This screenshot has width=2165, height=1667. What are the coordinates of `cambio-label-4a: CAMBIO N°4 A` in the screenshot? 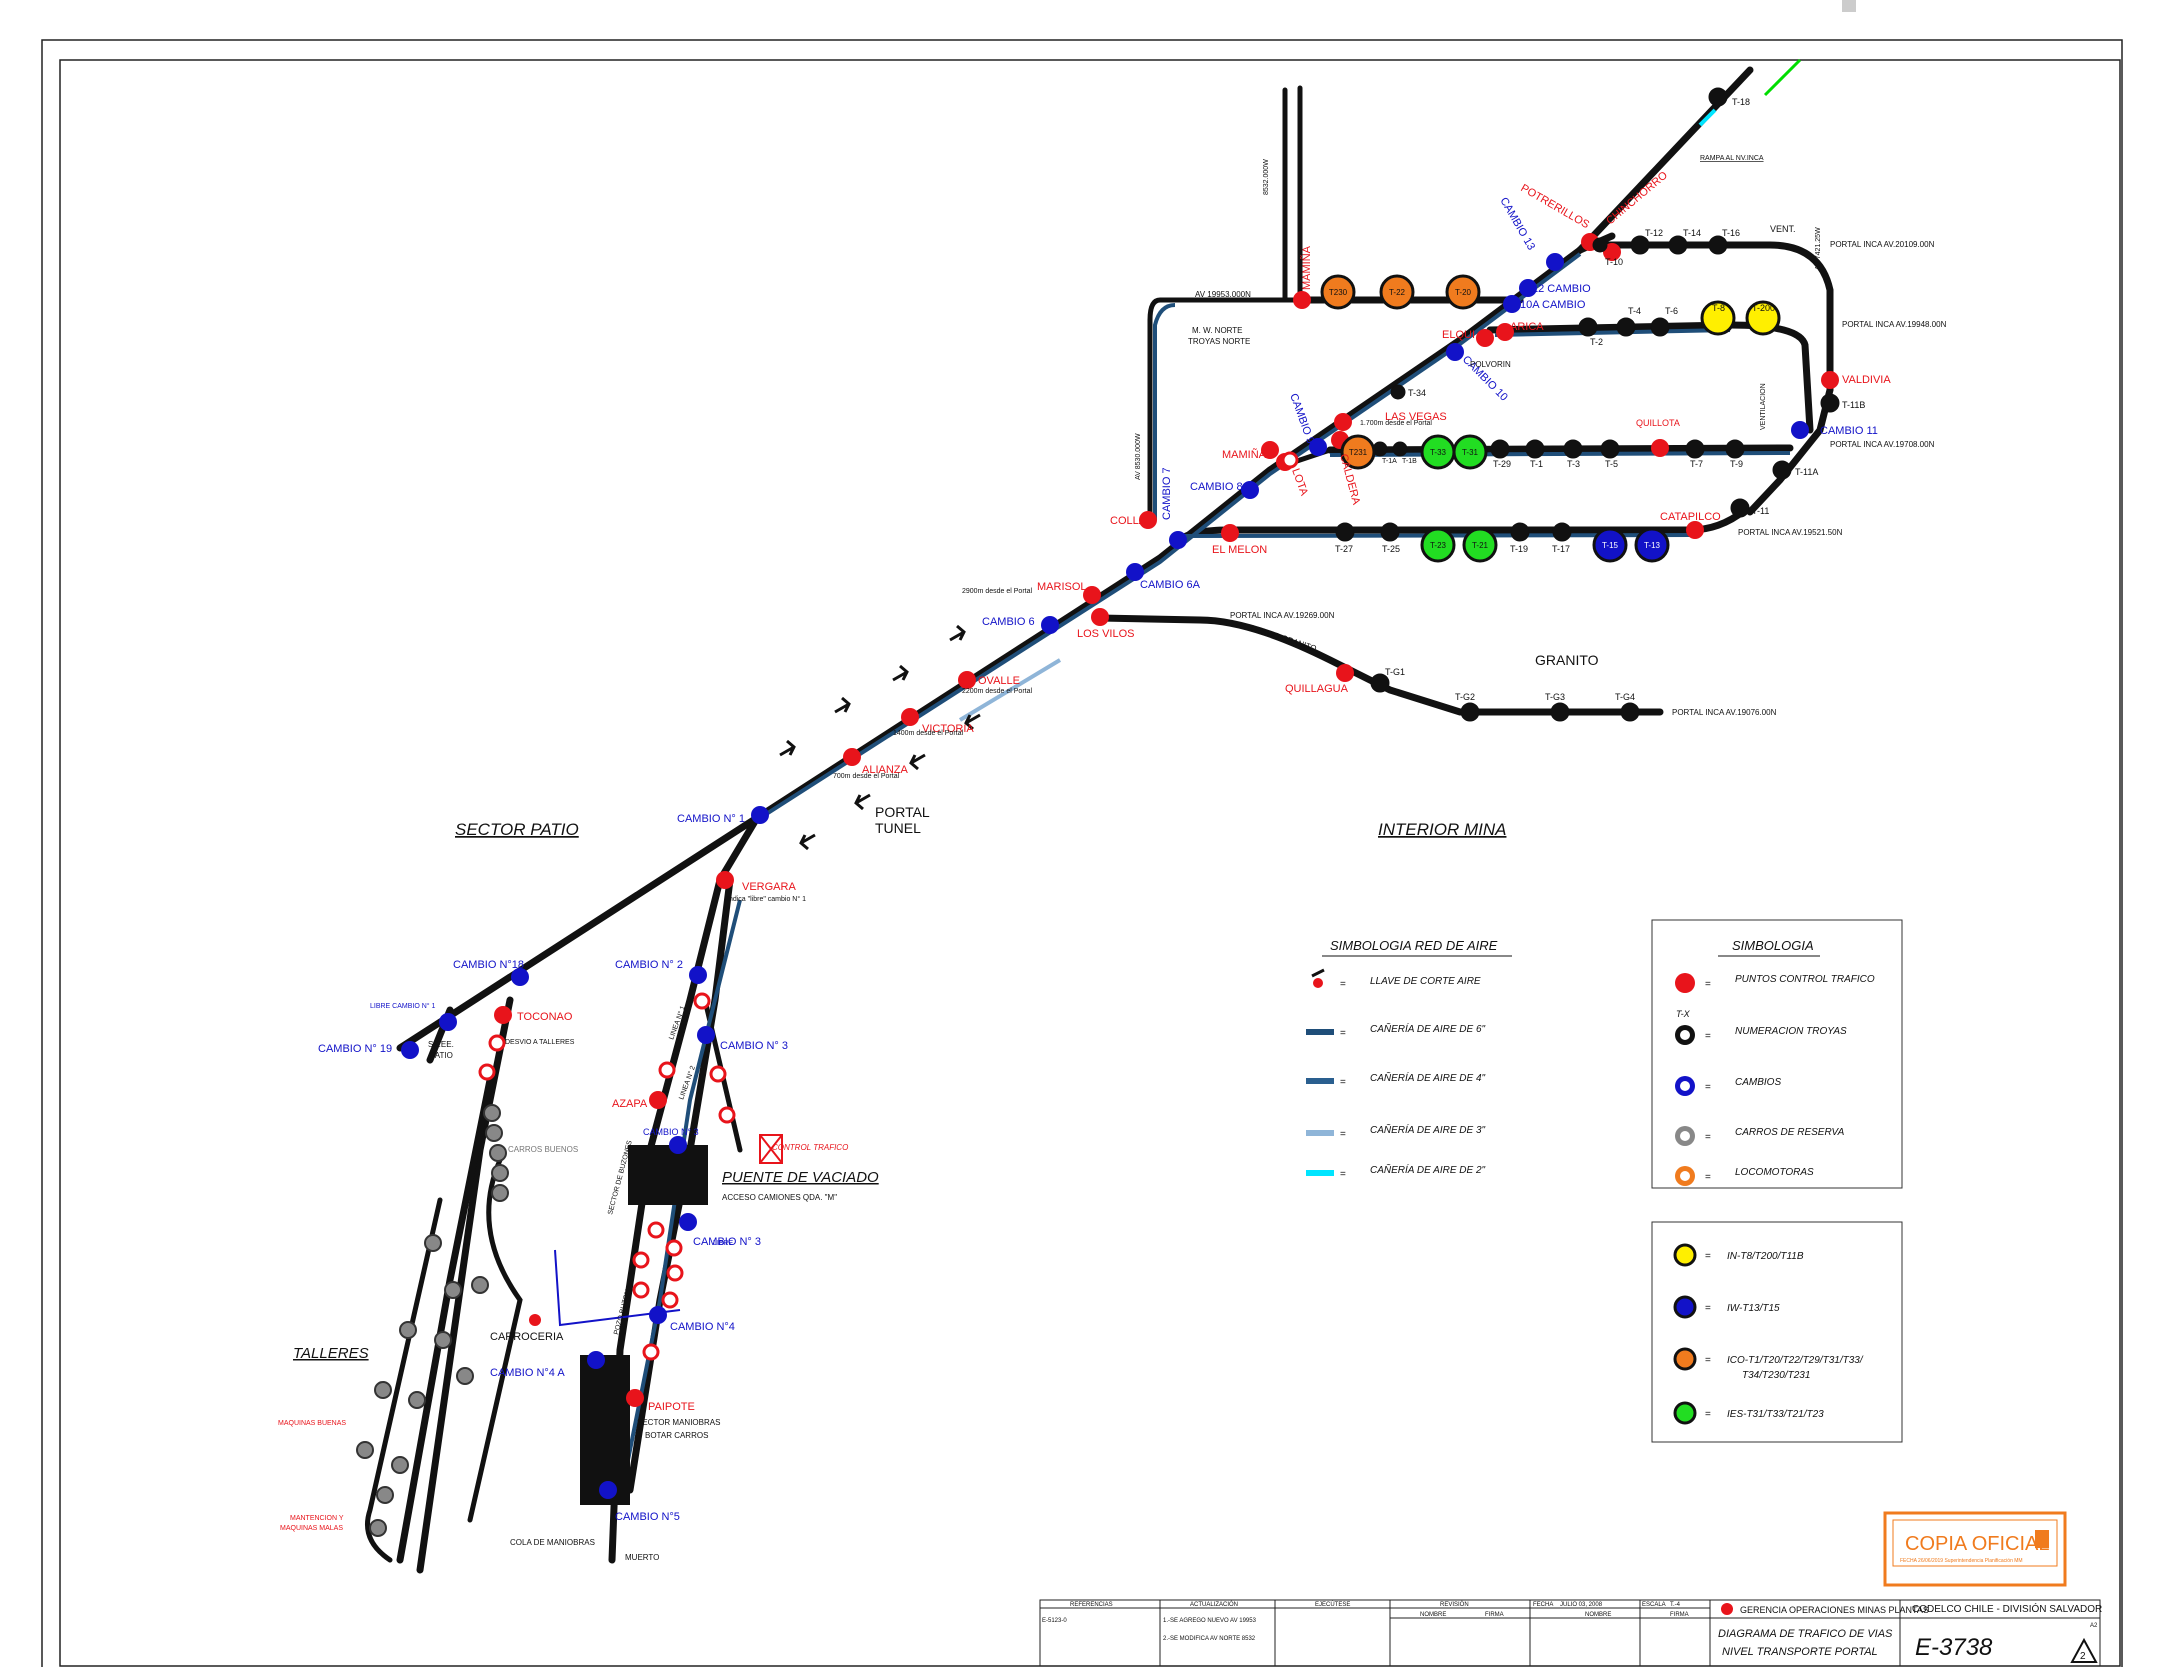 It's located at (527, 1373).